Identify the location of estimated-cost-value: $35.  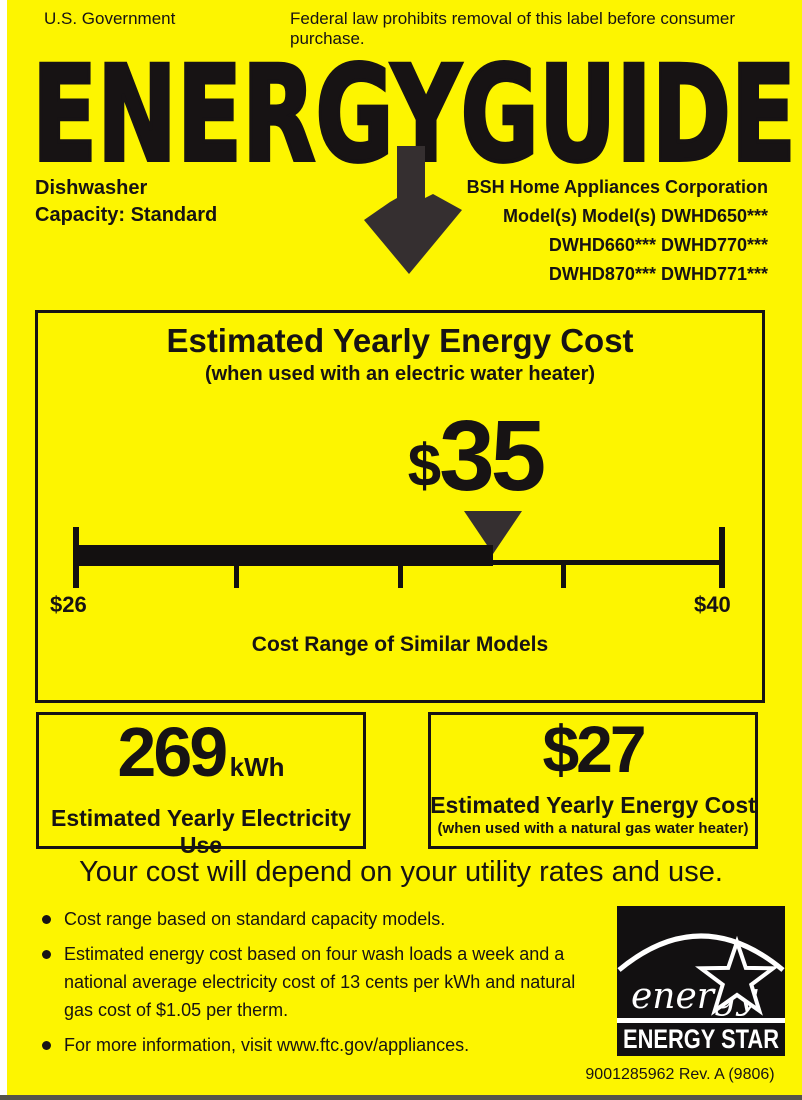
(475, 456).